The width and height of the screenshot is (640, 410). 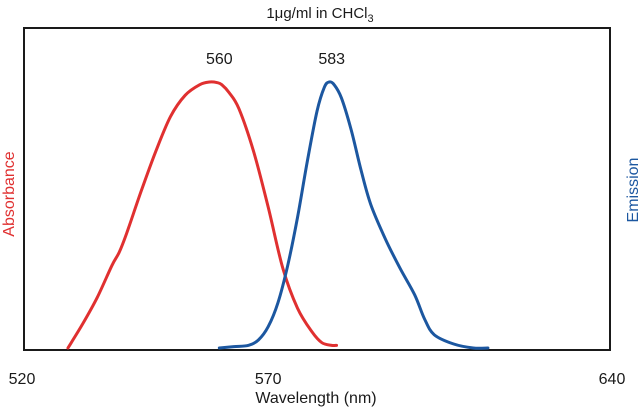 I want to click on peak-label-layer: 560 583, so click(x=275, y=59).